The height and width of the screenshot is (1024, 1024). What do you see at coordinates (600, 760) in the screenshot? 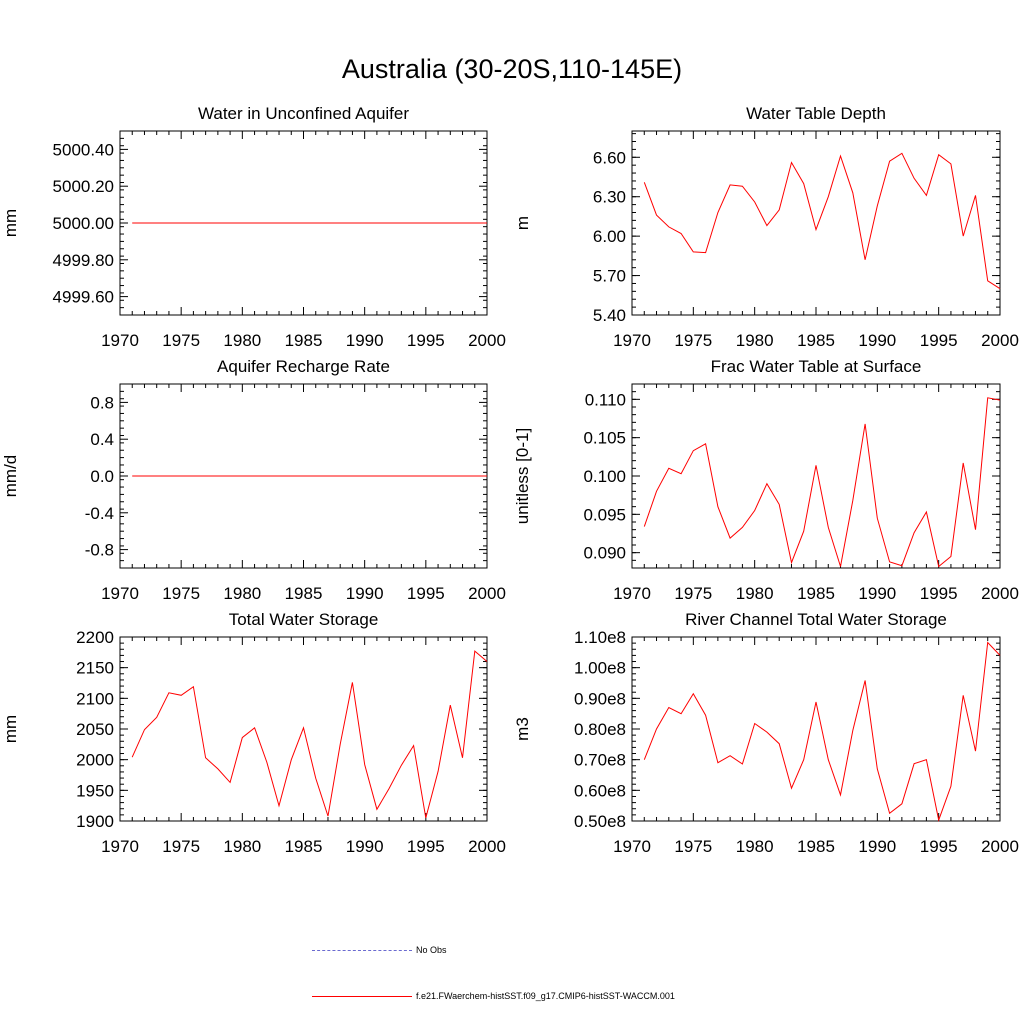
I see `y-tick-label: 0.70e8` at bounding box center [600, 760].